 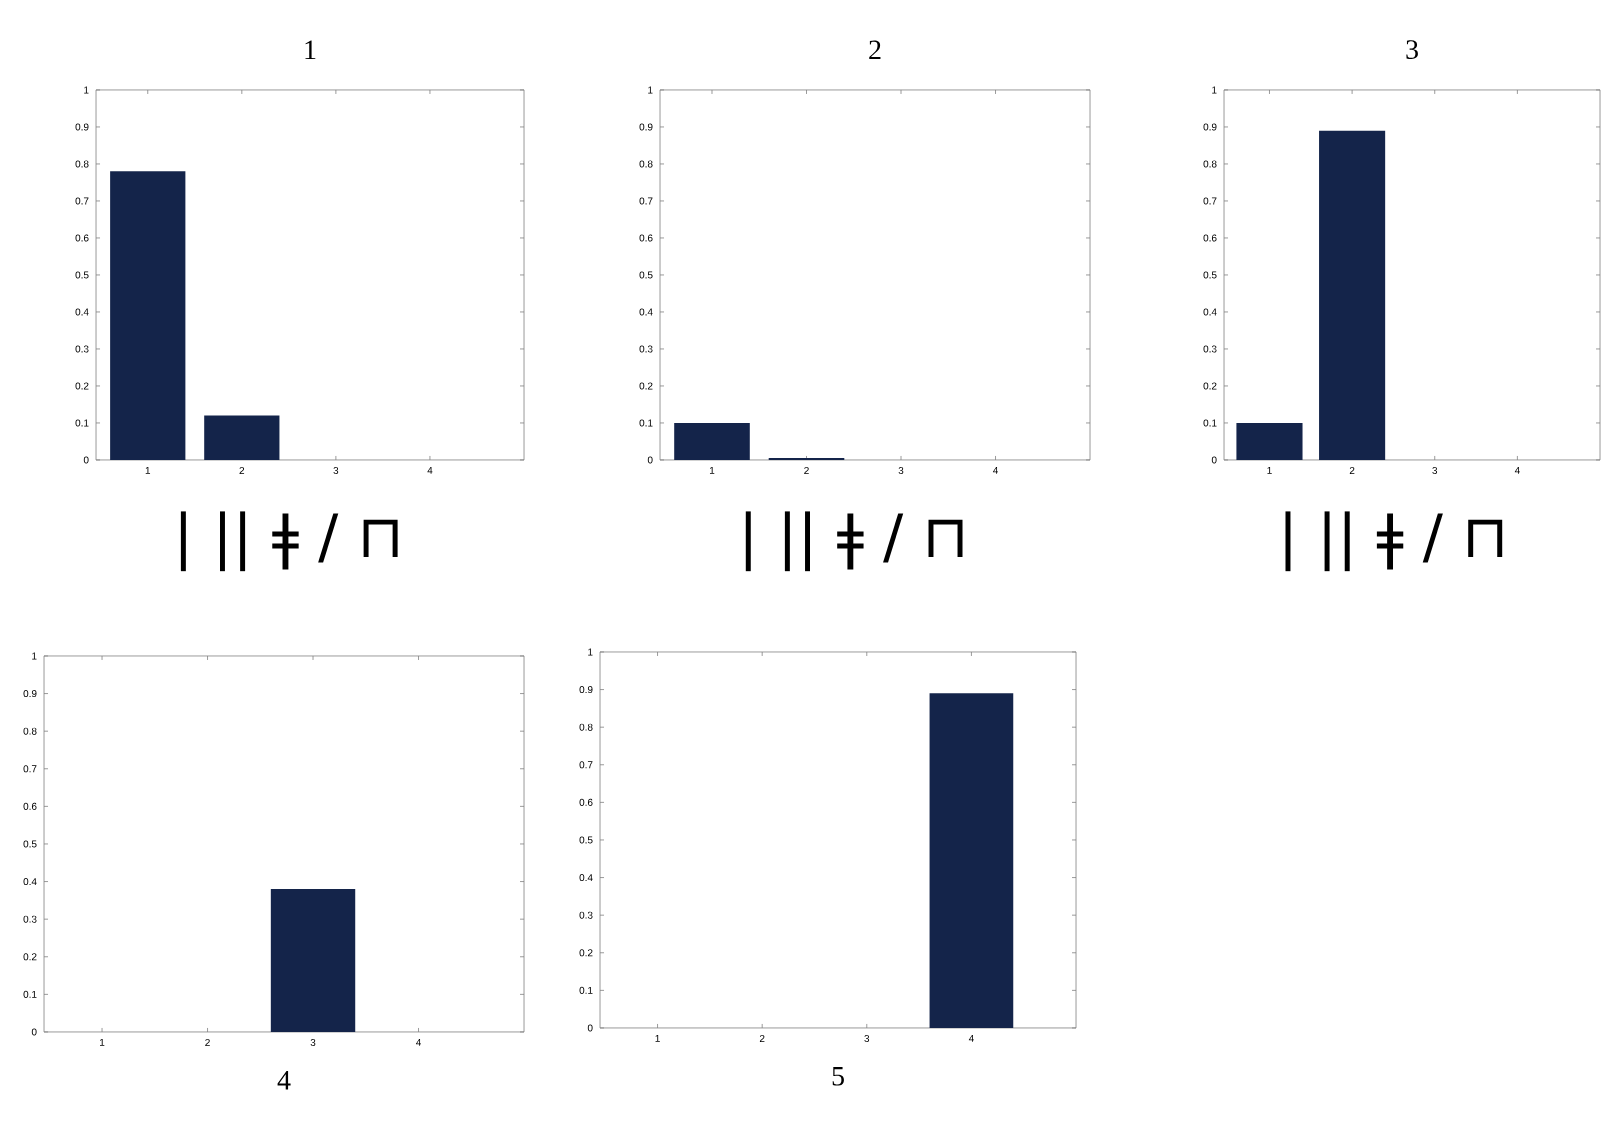 I want to click on chart-title: 3, so click(x=1412, y=49).